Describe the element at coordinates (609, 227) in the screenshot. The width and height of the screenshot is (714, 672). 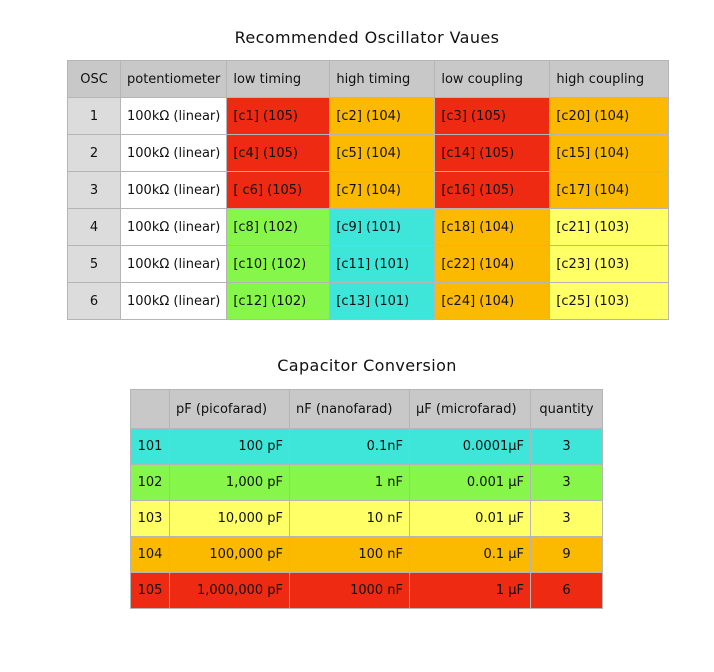
I see `high-coupling-cell: [c21] (103)` at that location.